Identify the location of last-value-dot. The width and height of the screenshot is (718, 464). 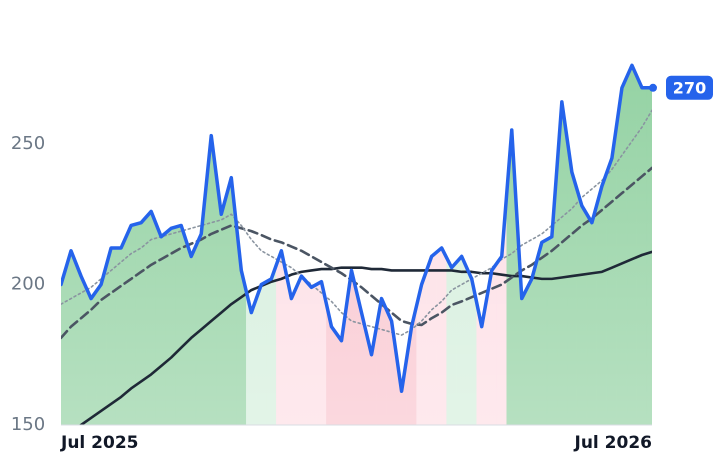
(653, 87).